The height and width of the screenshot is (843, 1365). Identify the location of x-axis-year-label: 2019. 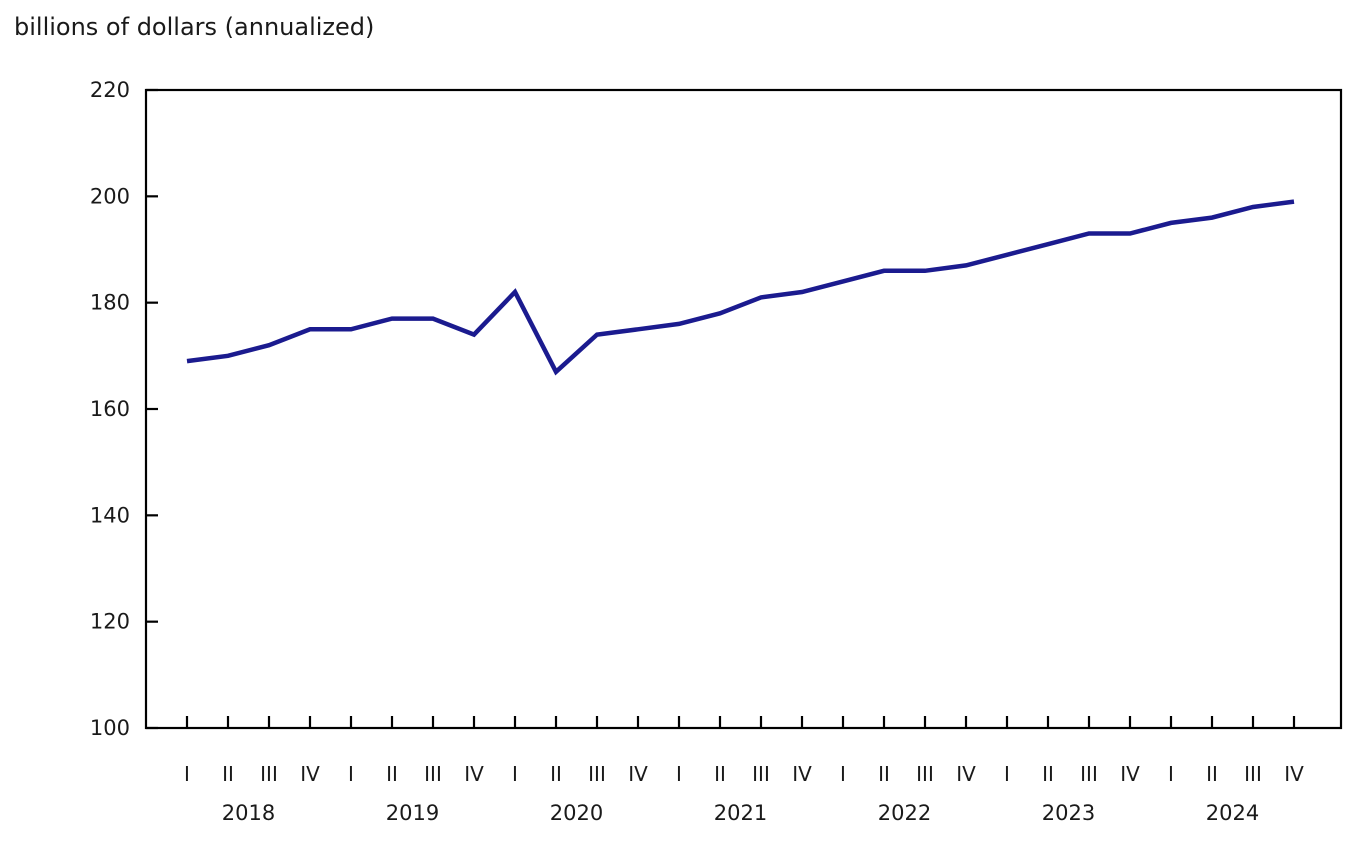
(412, 813).